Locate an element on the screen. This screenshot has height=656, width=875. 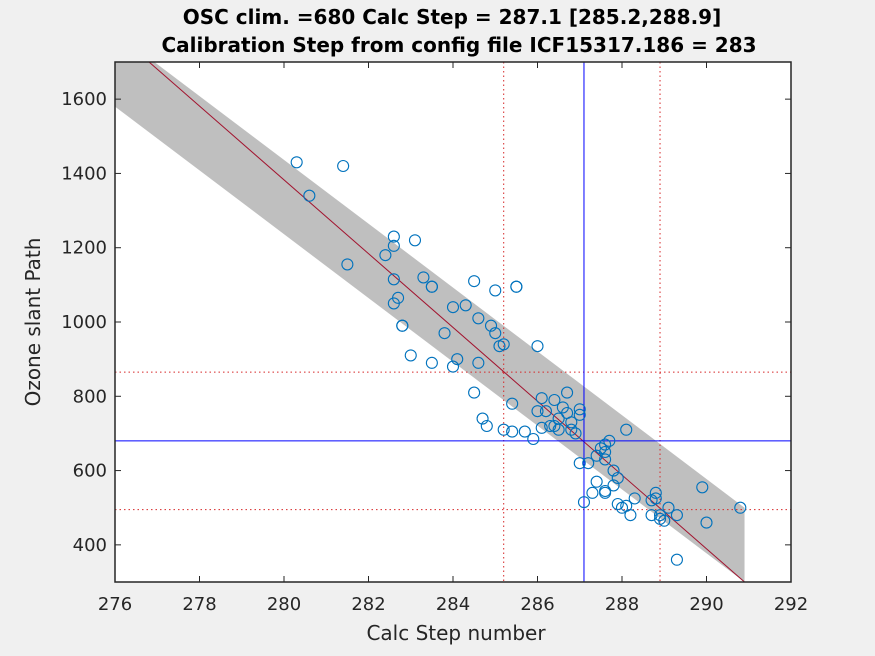
x-tick-label: 288 is located at coordinates (622, 604).